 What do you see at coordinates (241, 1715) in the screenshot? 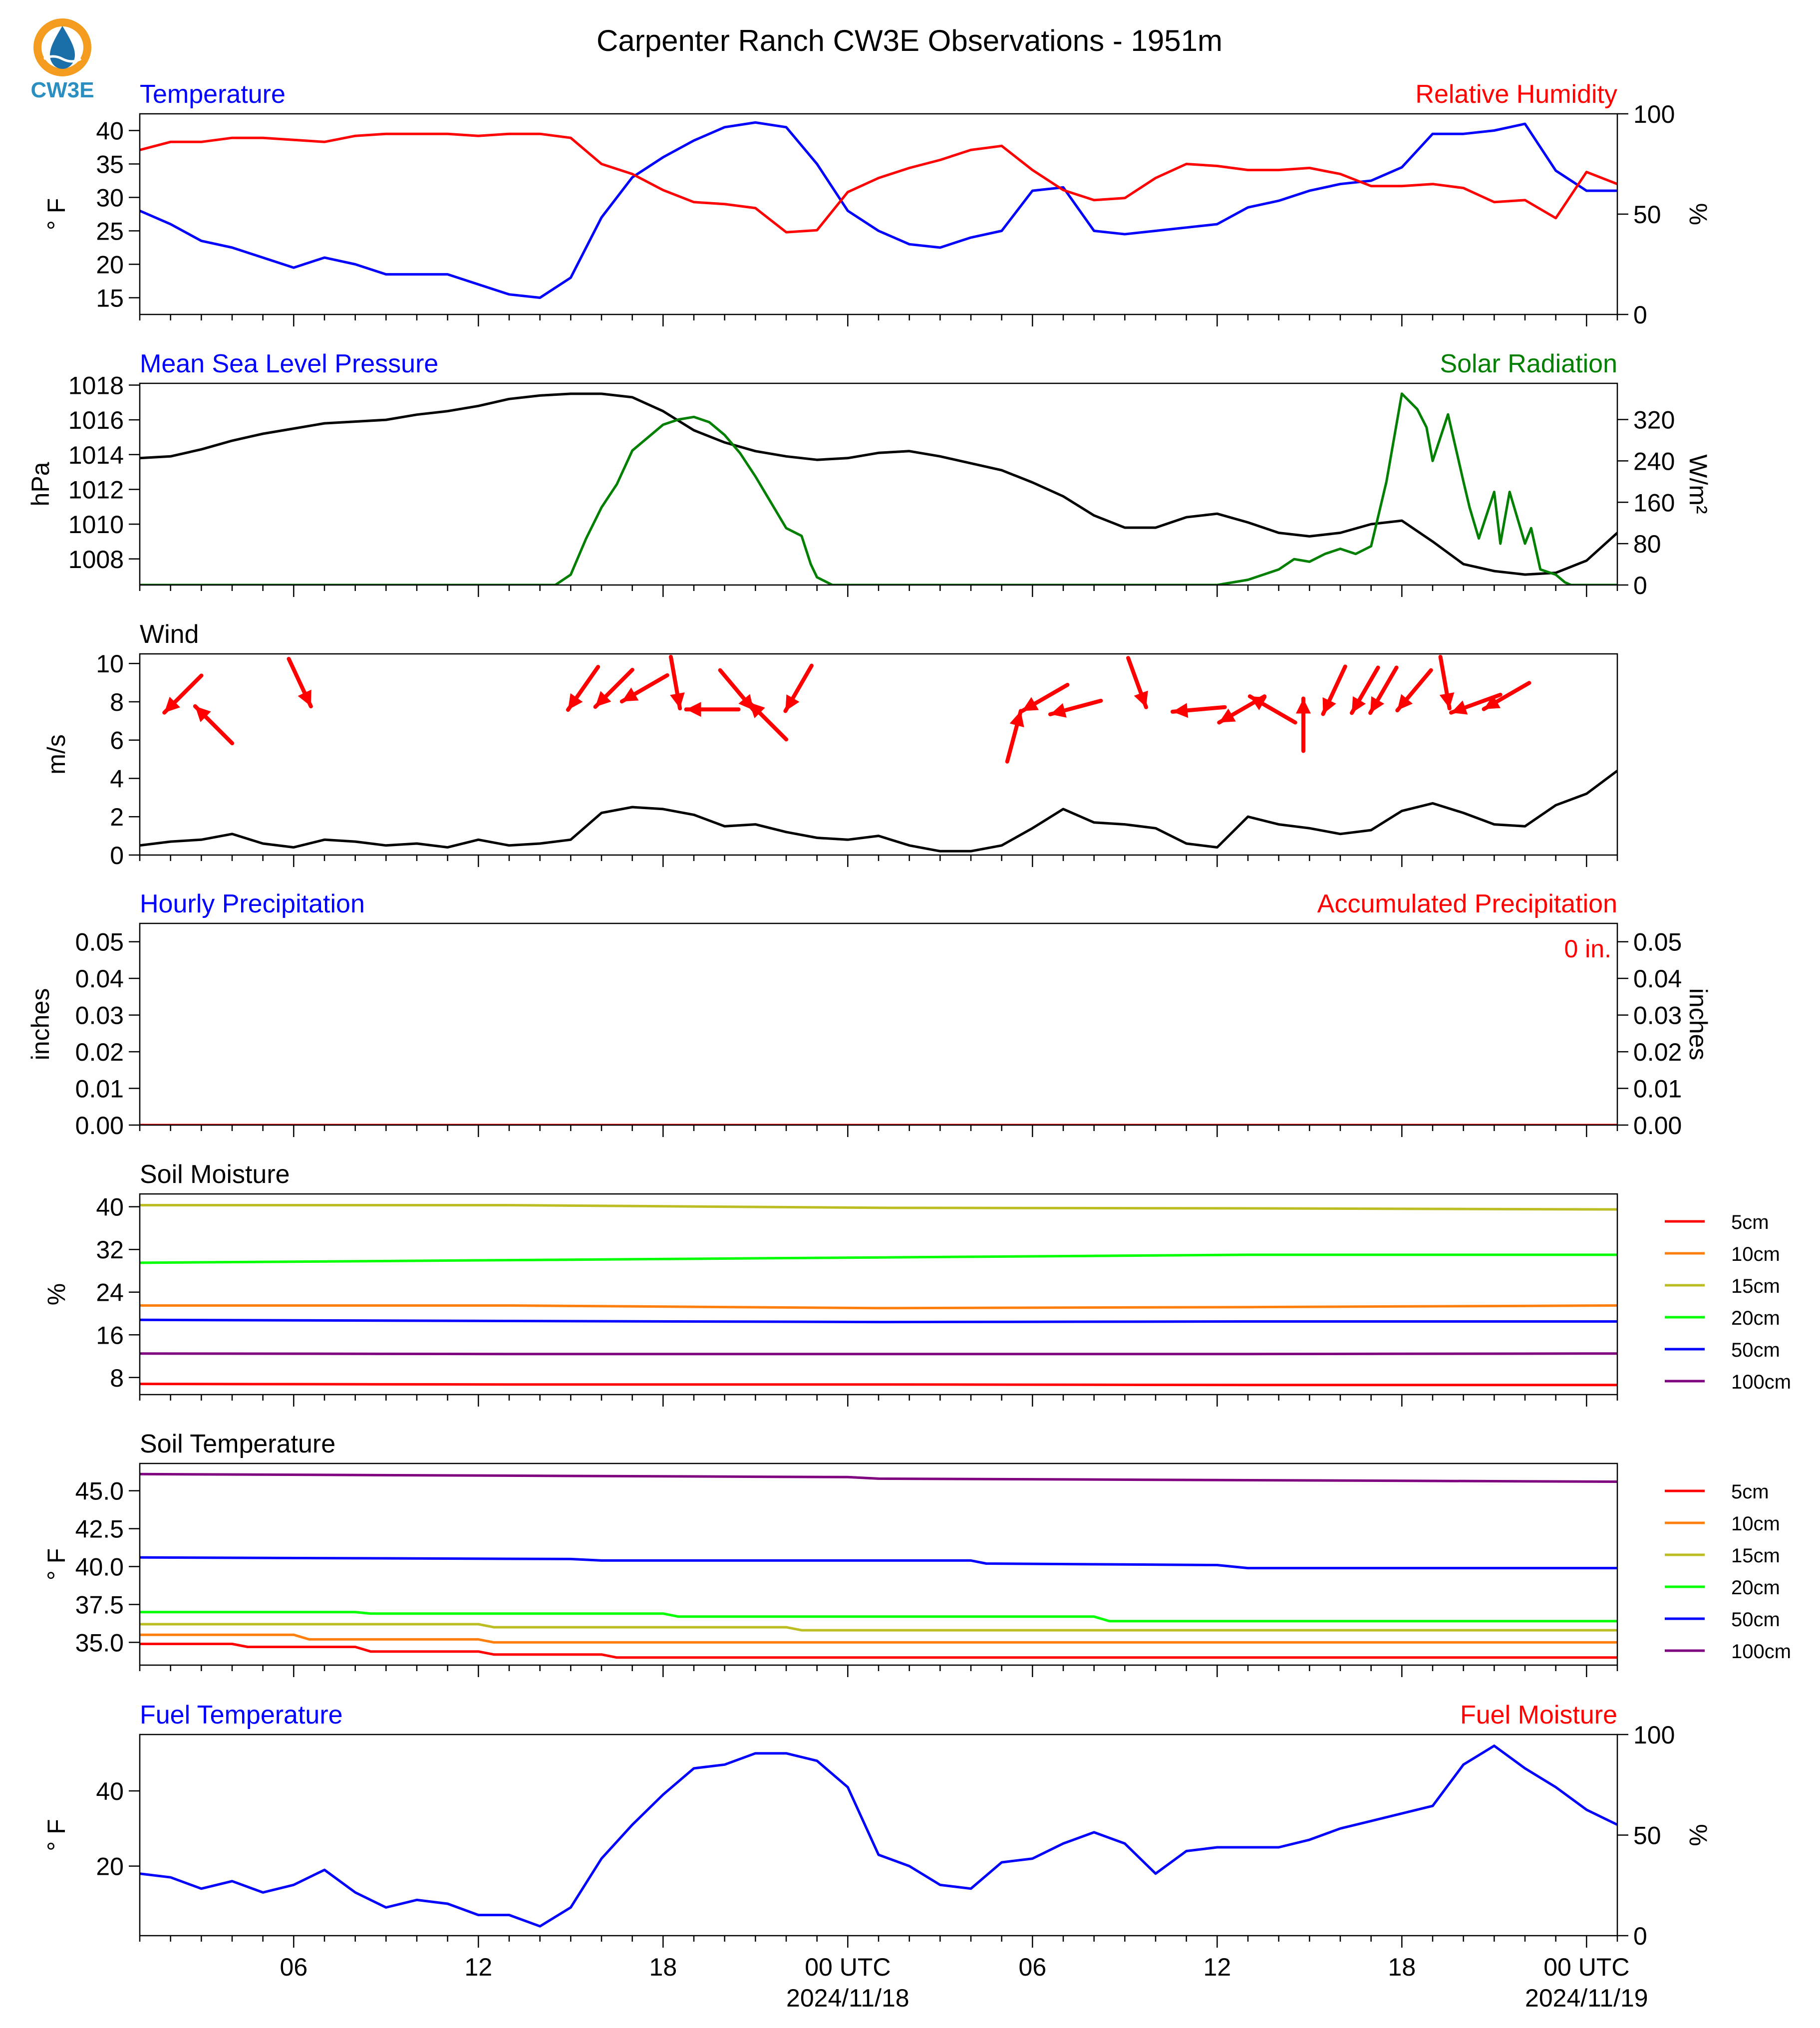
I see `panel-title-left: Fuel Temperature` at bounding box center [241, 1715].